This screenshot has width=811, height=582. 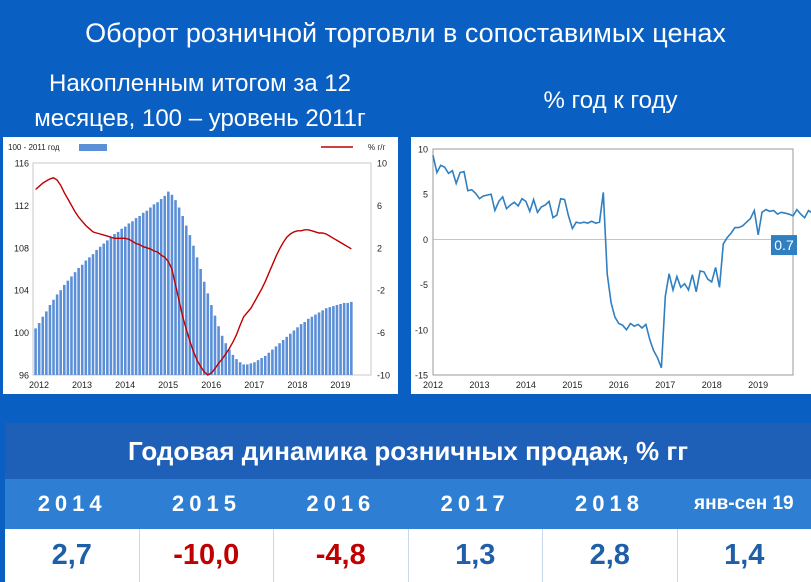 I want to click on legend-swatch-bars, so click(x=93, y=147).